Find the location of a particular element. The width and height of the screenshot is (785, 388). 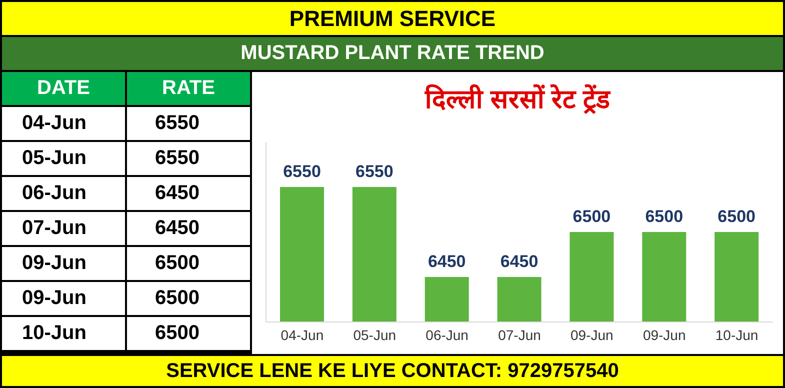

category-label: 06-Jun is located at coordinates (63, 193).